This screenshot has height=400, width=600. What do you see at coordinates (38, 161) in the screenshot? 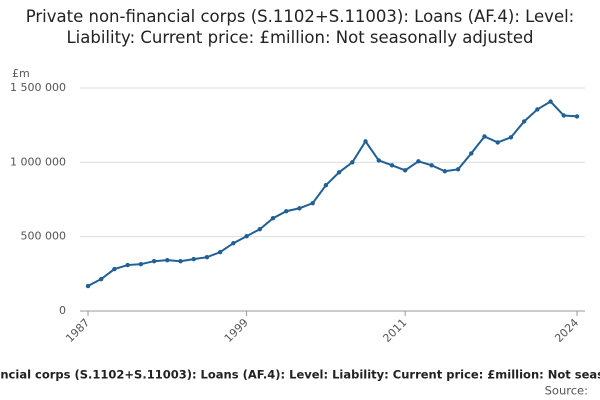
I see `y-tick-label: 1 000 000` at bounding box center [38, 161].